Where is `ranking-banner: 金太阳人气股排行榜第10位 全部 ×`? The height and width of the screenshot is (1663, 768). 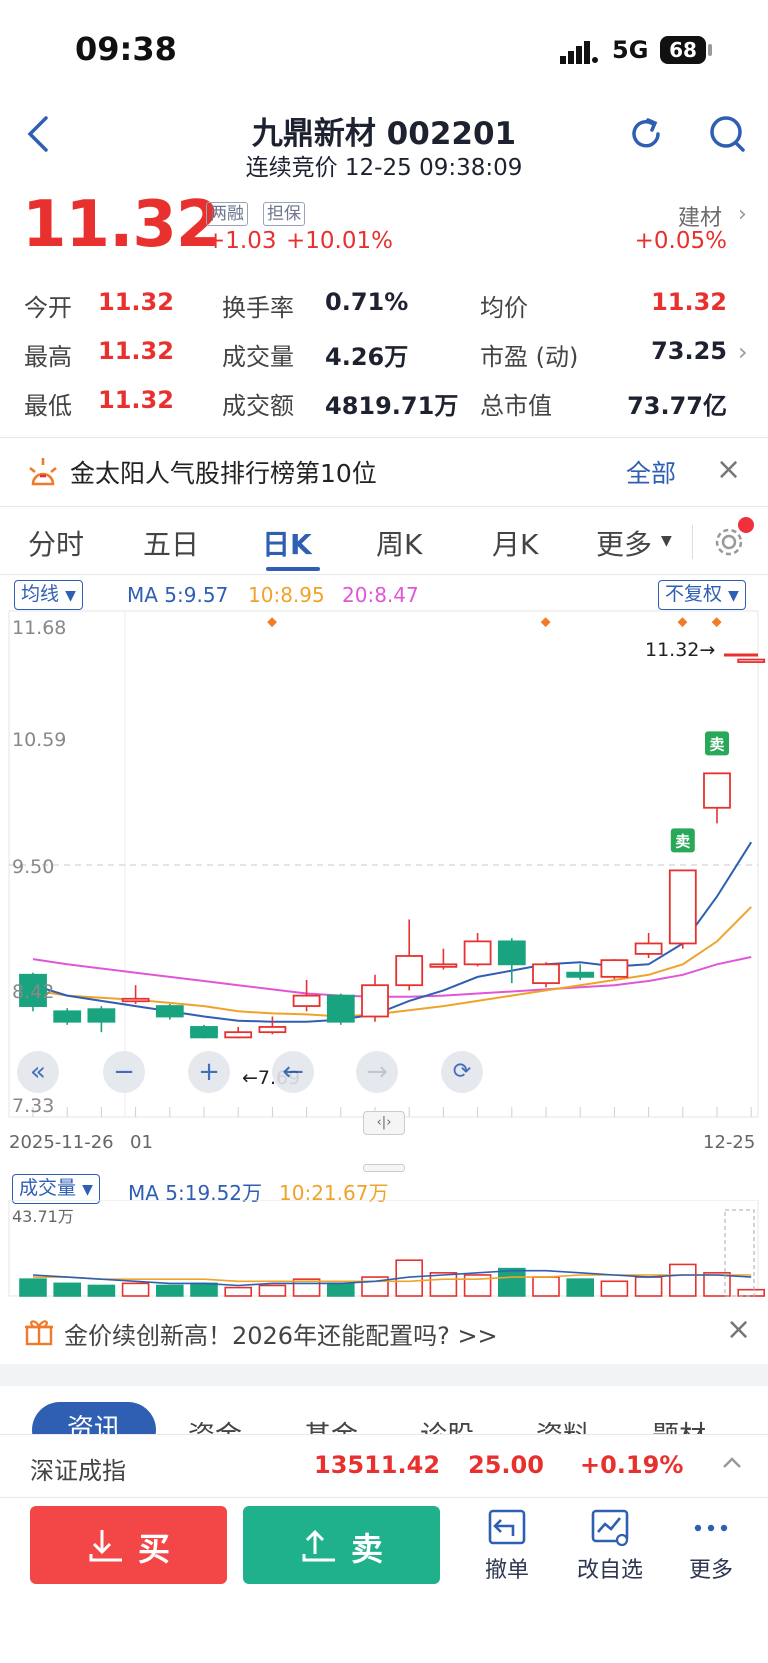
ranking-banner: 金太阳人气股排行榜第10位 全部 × is located at coordinates (384, 472).